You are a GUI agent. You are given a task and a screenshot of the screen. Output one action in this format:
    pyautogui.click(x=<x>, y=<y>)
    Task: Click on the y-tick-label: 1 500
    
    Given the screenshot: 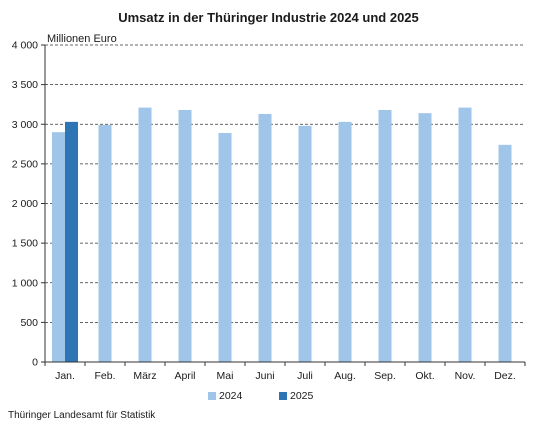 What is the action you would take?
    pyautogui.click(x=25, y=244)
    